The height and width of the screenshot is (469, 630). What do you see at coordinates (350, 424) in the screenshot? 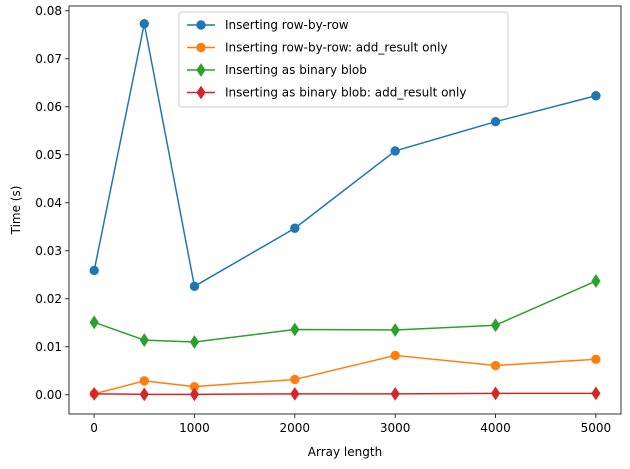
I see `x-axis: 0 1000 2000 3000 4000 5000` at bounding box center [350, 424].